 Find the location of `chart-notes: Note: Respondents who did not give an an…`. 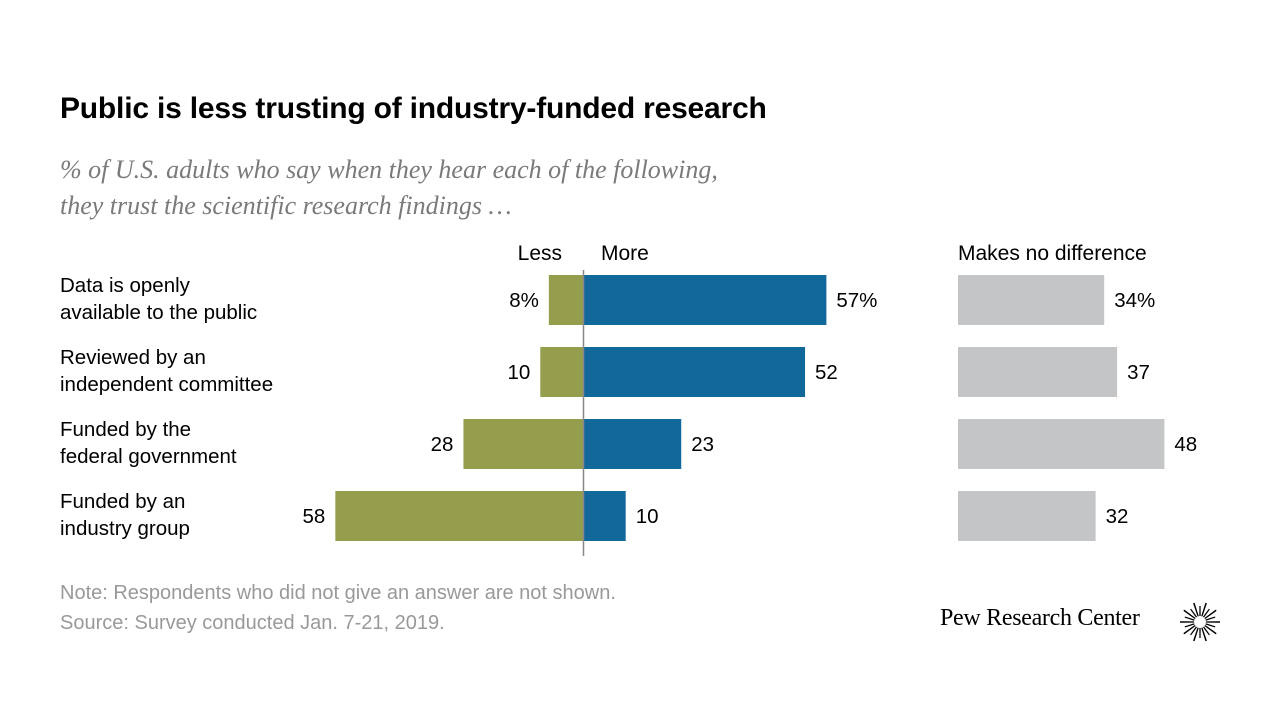

chart-notes: Note: Respondents who did not give an an… is located at coordinates (338, 608).